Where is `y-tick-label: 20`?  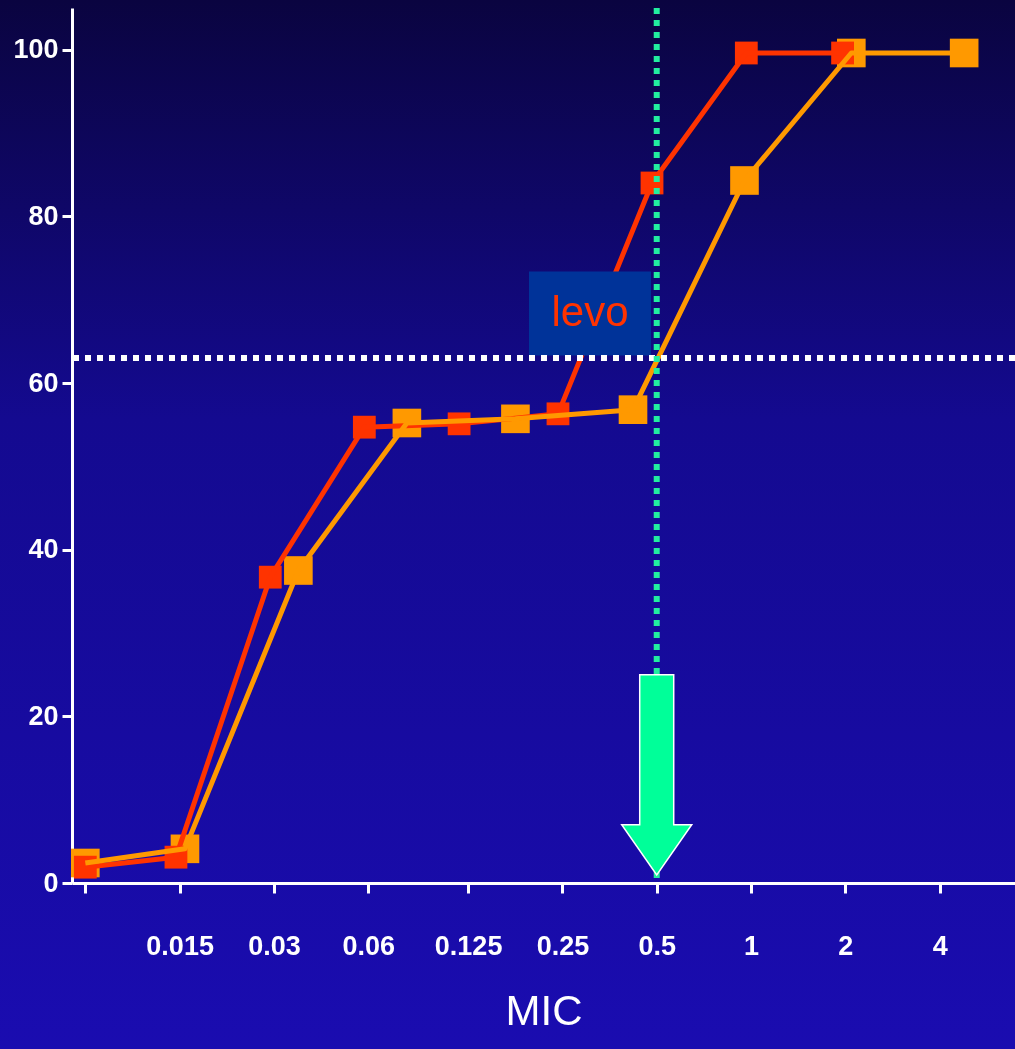 y-tick-label: 20 is located at coordinates (43, 715).